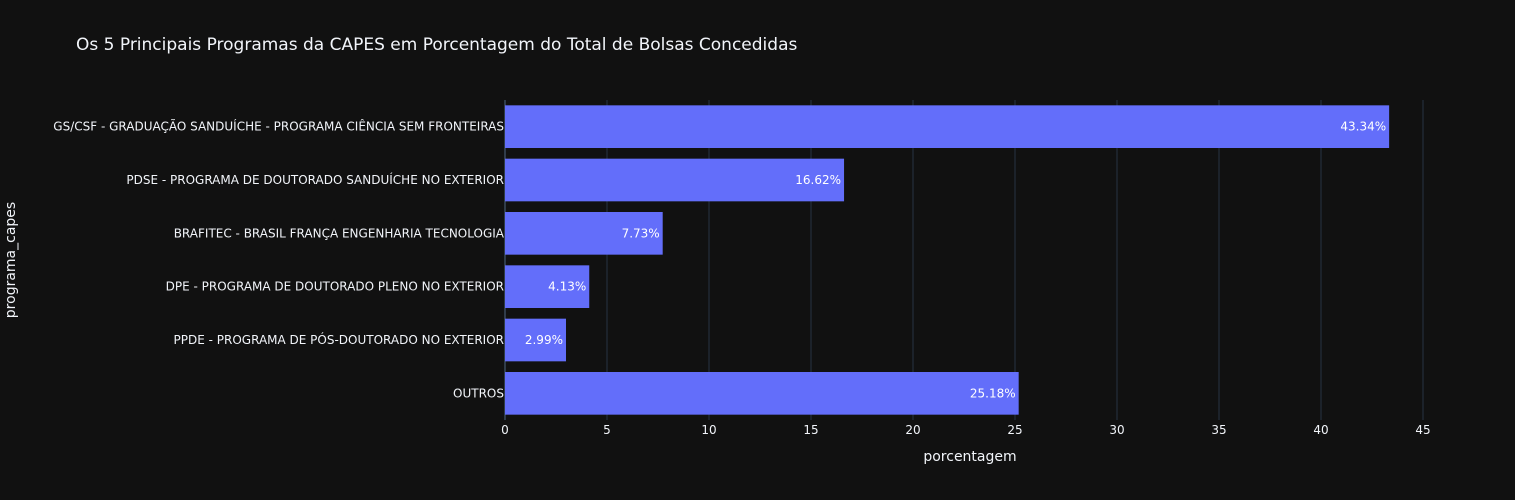 This screenshot has height=500, width=1515. Describe the element at coordinates (969, 457) in the screenshot. I see `x-axis-title: porcentagem` at that location.